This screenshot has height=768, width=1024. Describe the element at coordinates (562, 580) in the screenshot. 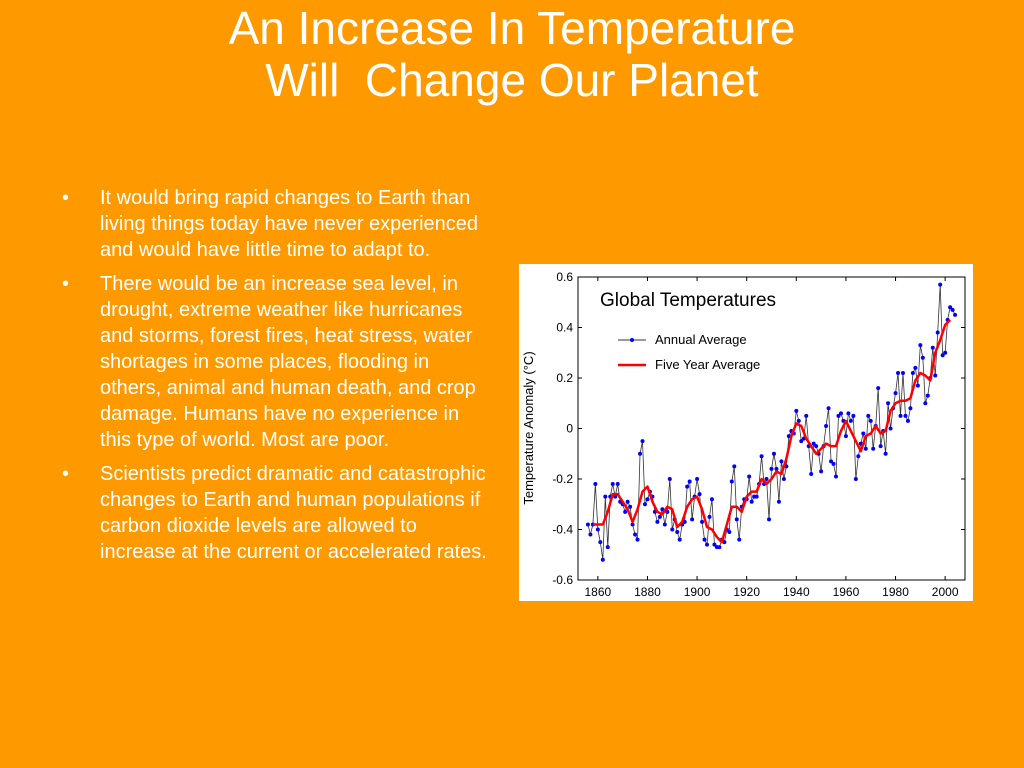

I see `y-tick-label: -0.6` at that location.